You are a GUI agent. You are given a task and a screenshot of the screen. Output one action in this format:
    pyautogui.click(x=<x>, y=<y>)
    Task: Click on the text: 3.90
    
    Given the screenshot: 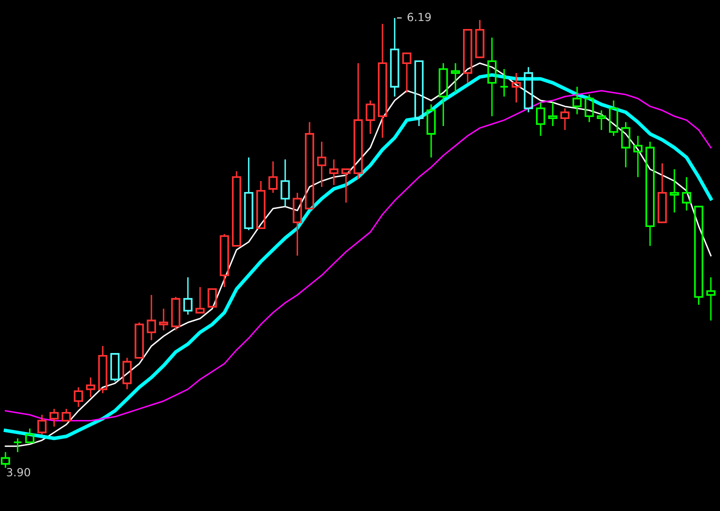 What is the action you would take?
    pyautogui.click(x=18, y=472)
    